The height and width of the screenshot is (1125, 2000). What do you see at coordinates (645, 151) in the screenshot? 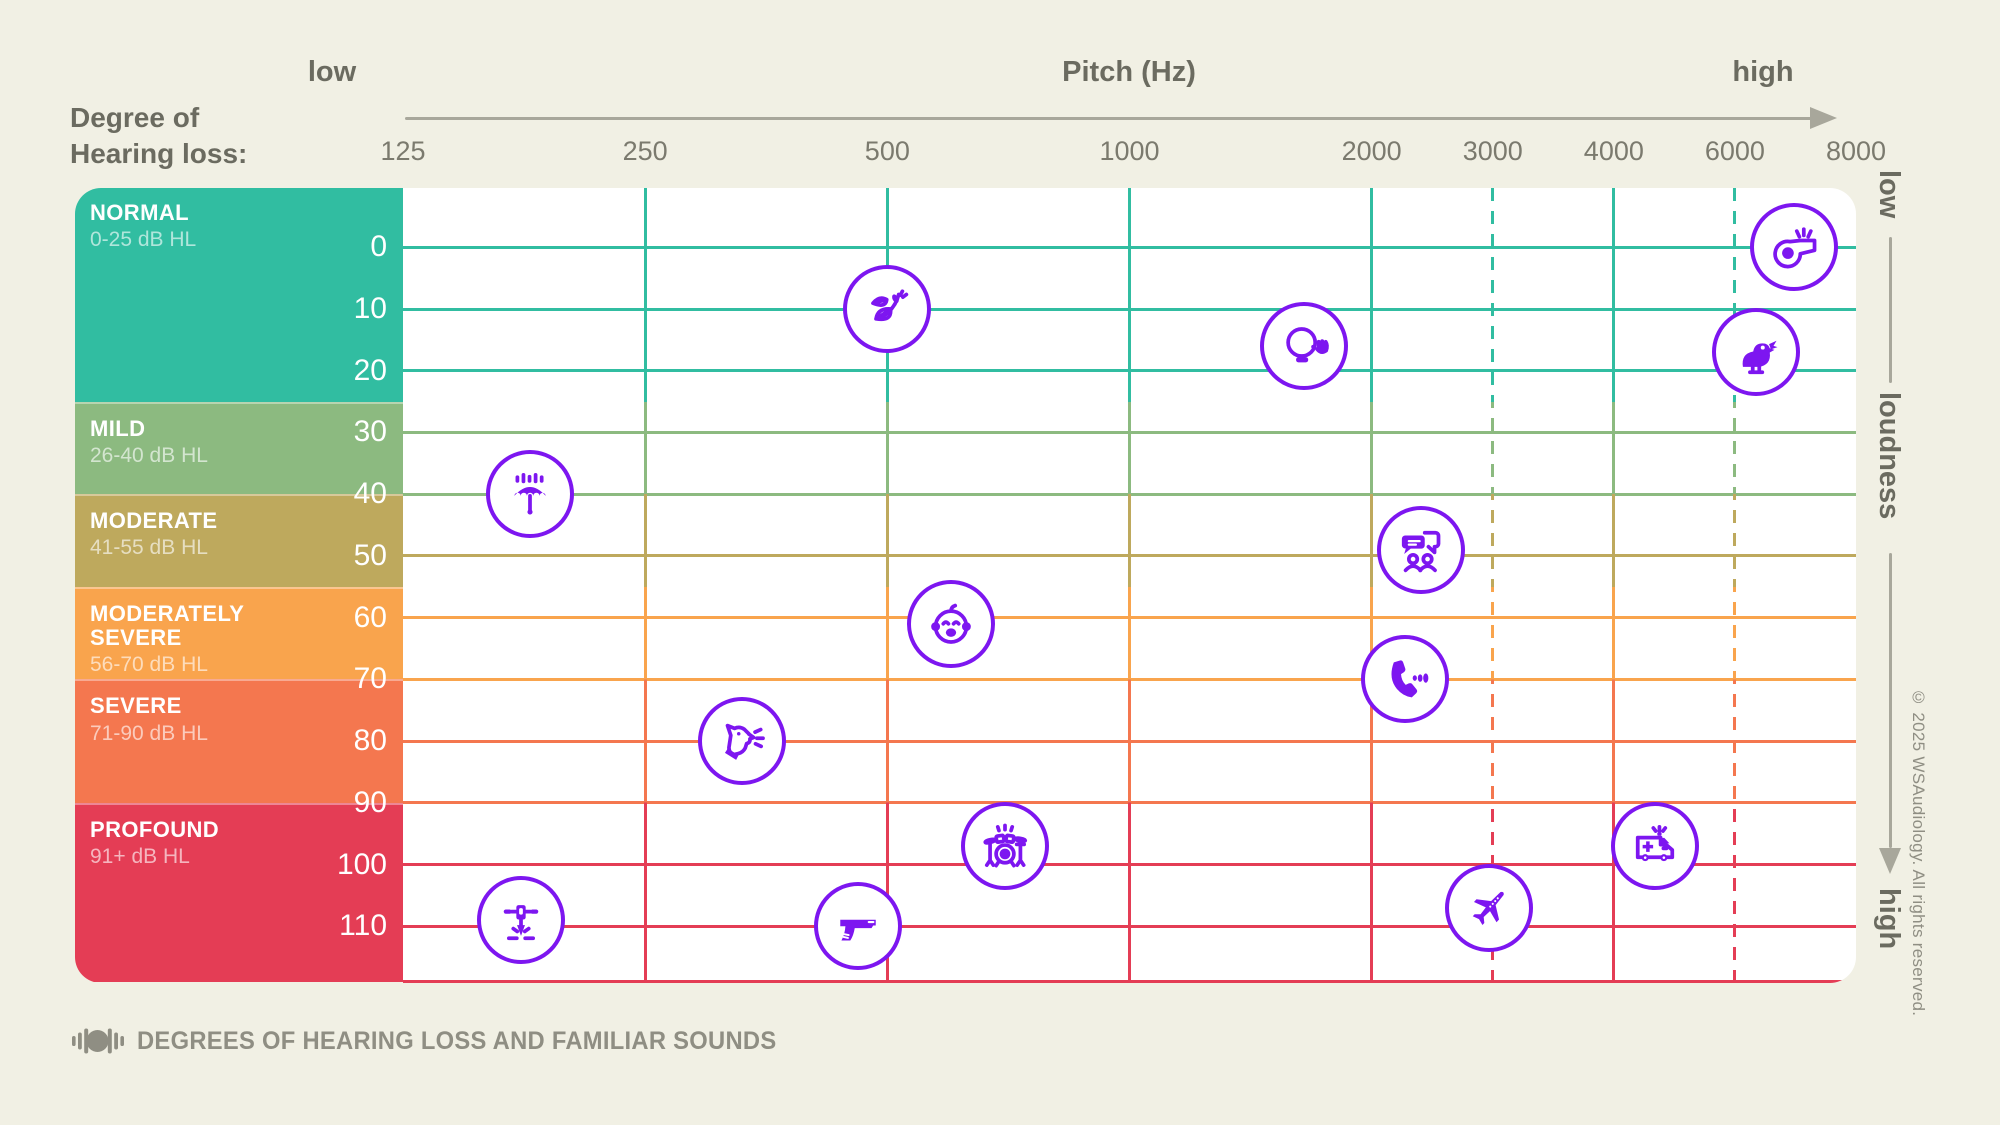
I see `x-tick-250: 250` at bounding box center [645, 151].